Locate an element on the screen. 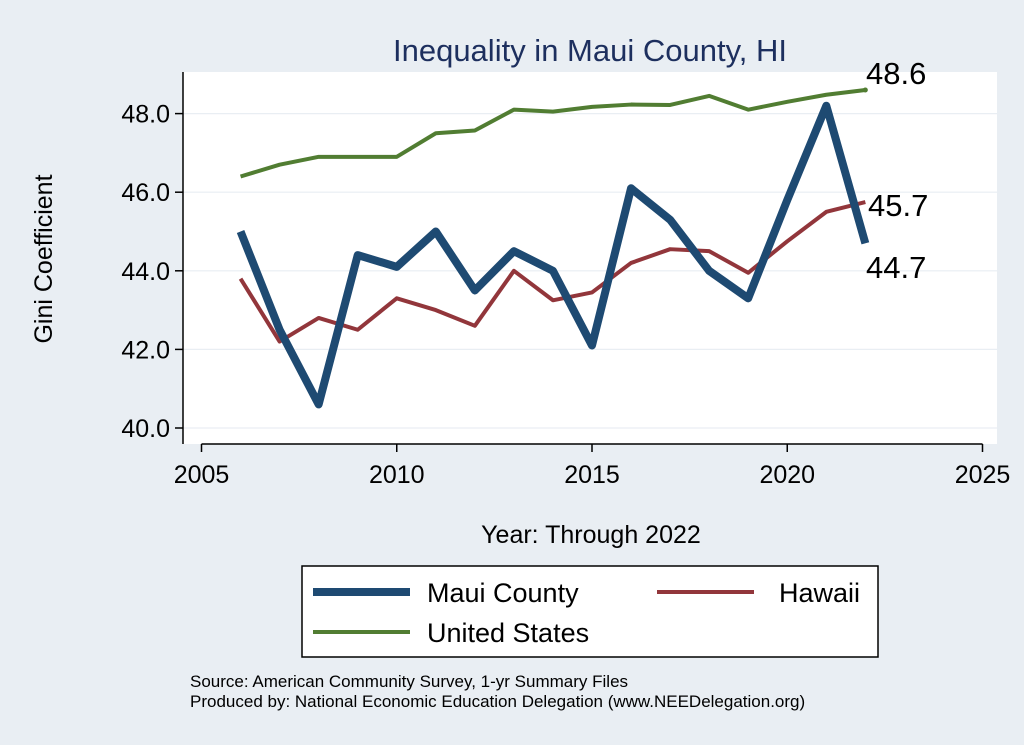 The width and height of the screenshot is (1024, 745). x-tick-label: 2015 is located at coordinates (592, 475).